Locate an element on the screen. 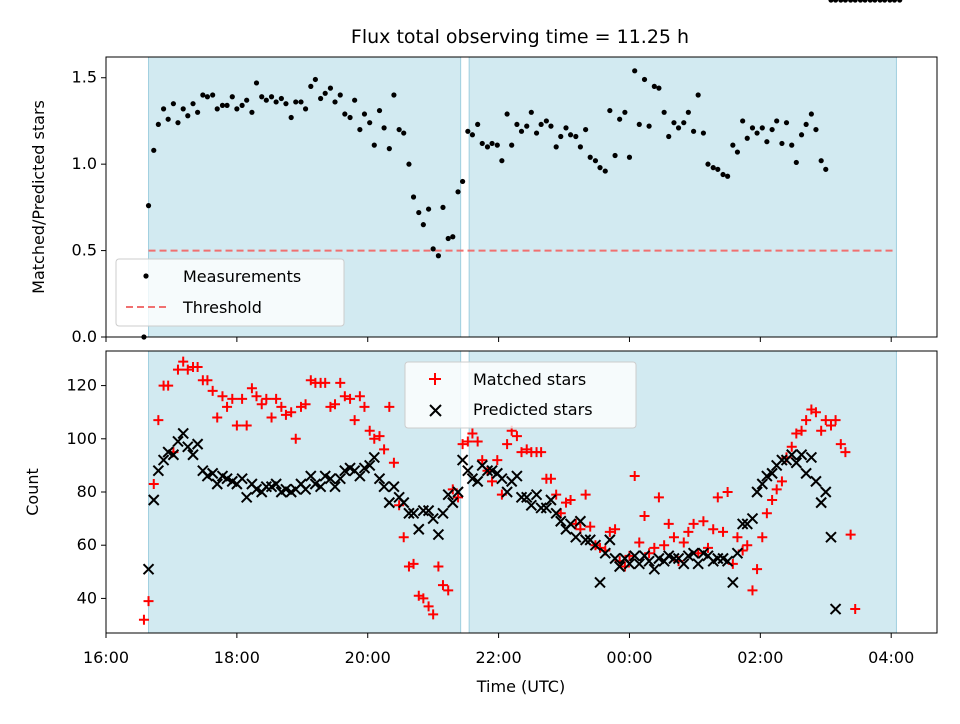 The width and height of the screenshot is (960, 724). measurements-legend-label: Measurements is located at coordinates (242, 276).